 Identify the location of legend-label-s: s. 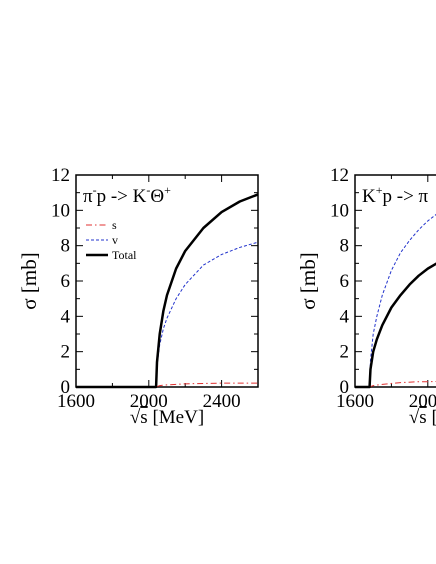
(114, 225).